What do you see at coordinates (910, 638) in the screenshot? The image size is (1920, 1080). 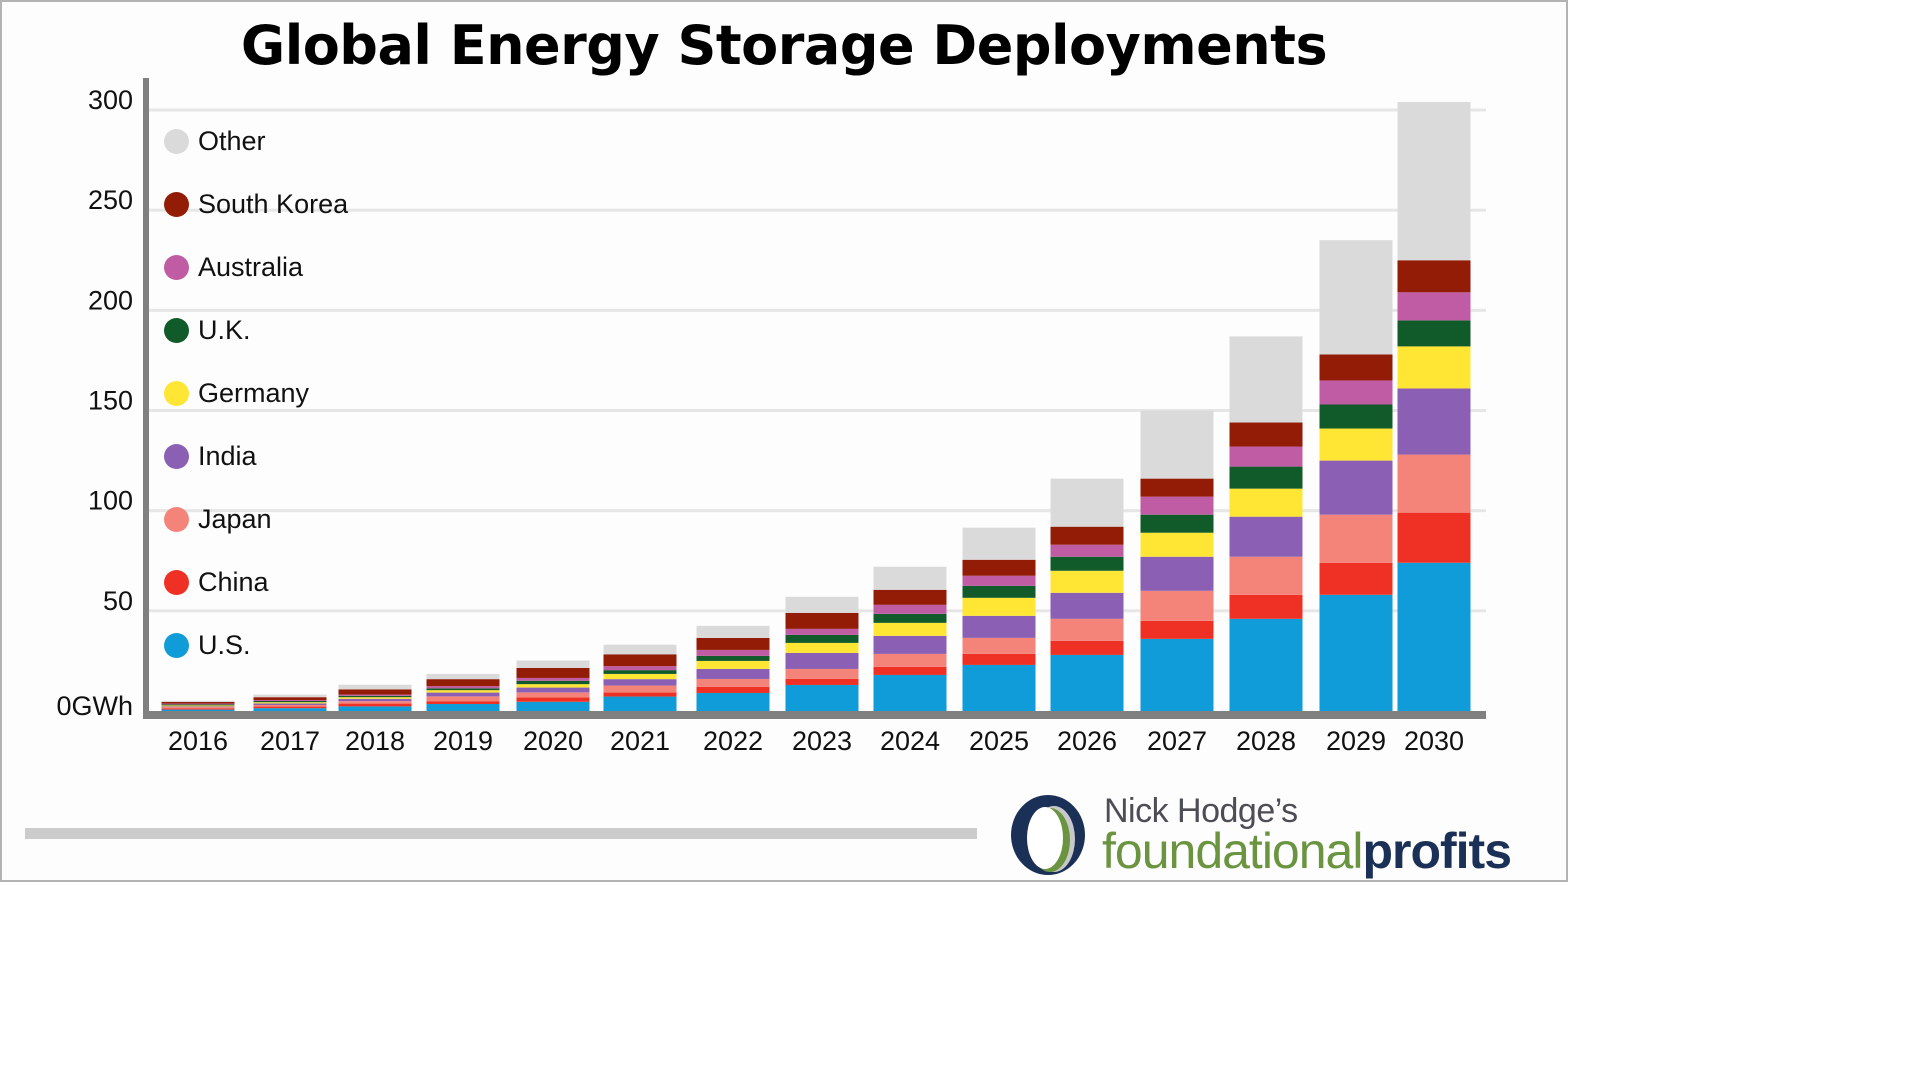 I see `bar-stack-2024` at bounding box center [910, 638].